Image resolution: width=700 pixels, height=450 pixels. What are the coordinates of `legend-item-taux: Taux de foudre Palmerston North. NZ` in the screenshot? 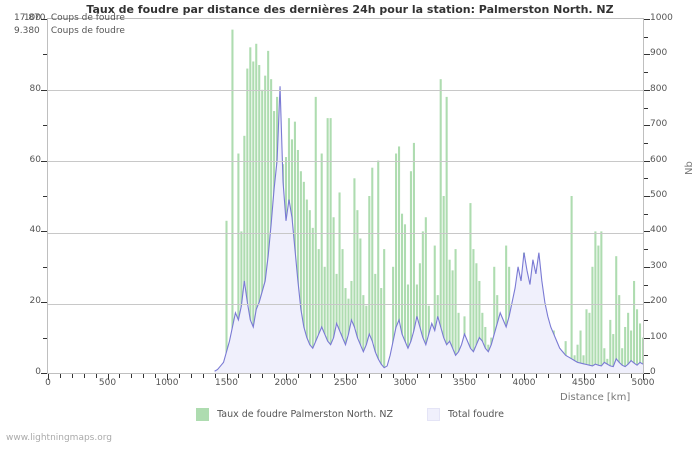 It's located at (294, 414).